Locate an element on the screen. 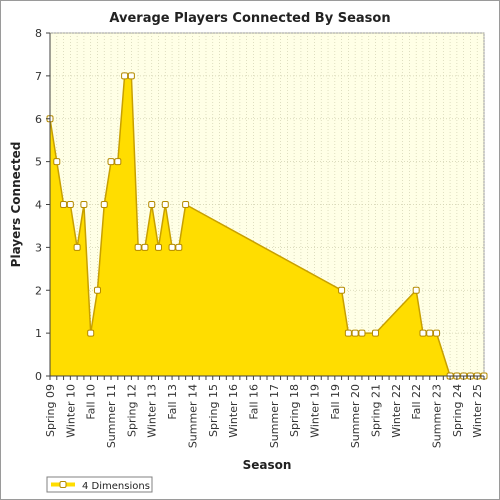  y-tick-label: 4 is located at coordinates (38, 205).